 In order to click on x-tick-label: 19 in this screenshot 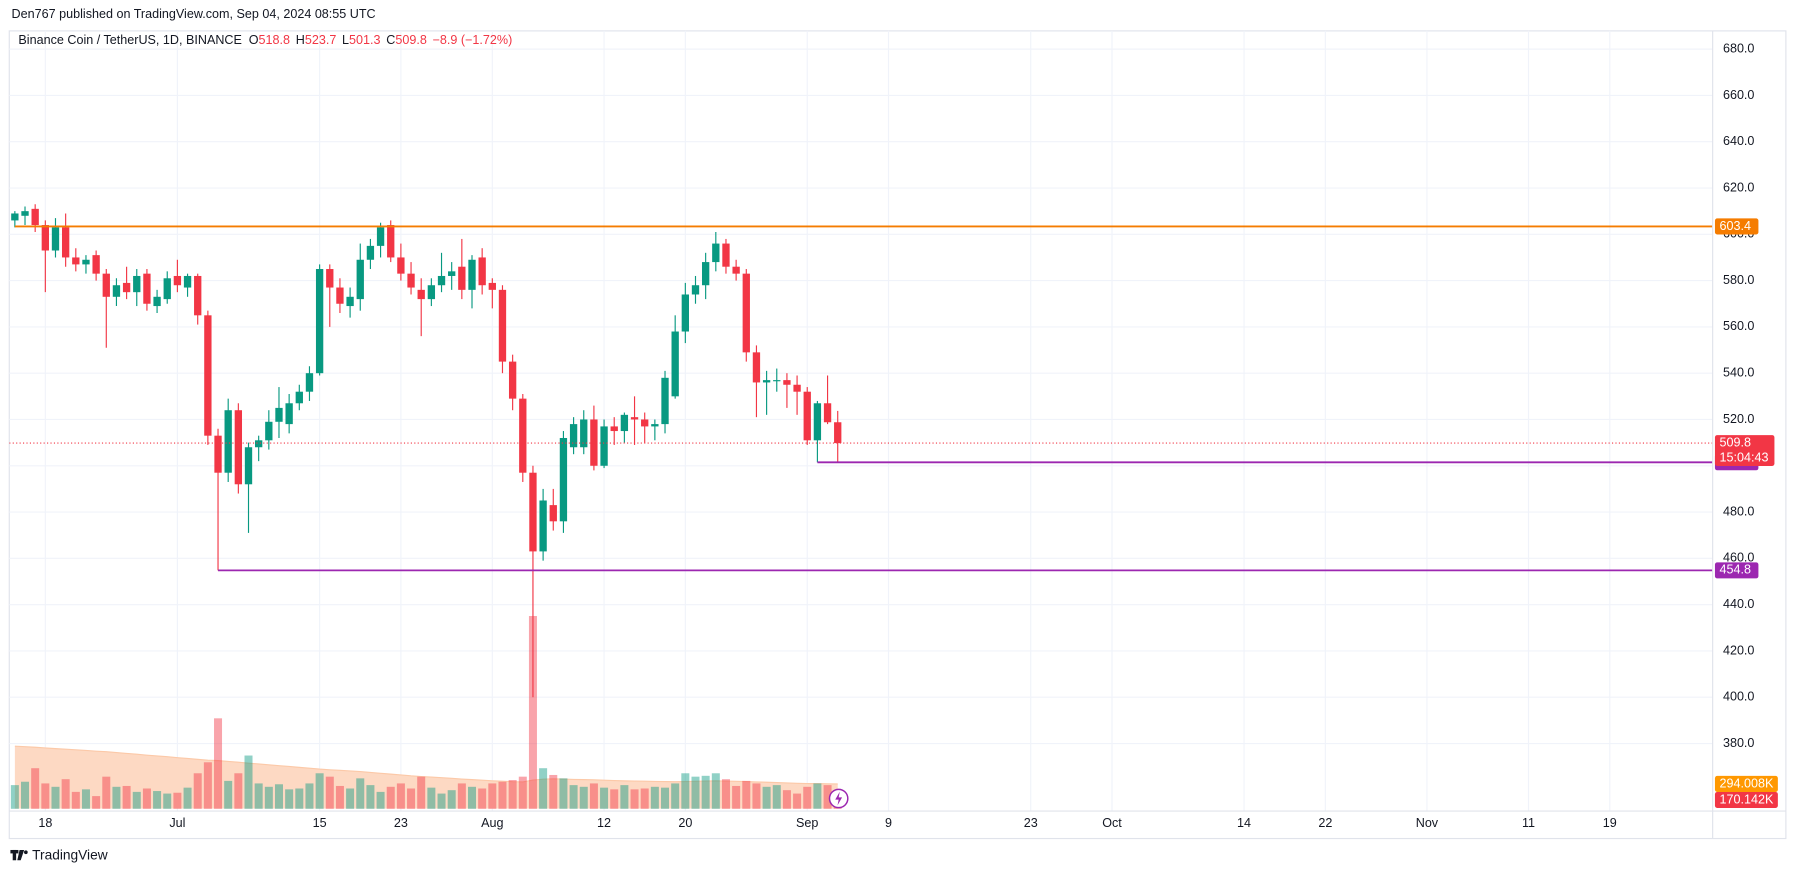, I will do `click(1610, 823)`.